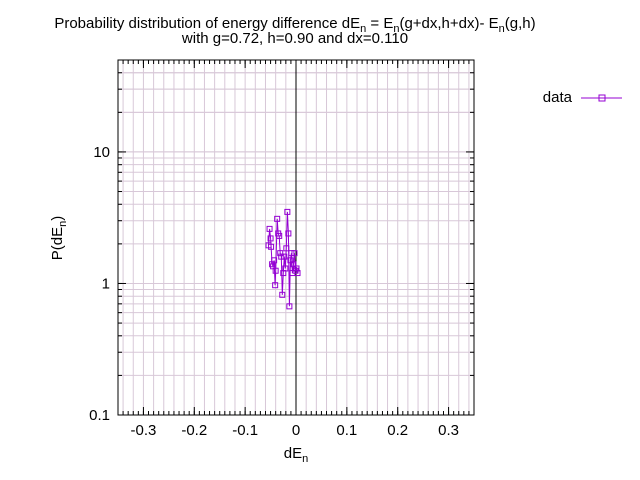 This screenshot has height=480, width=640. Describe the element at coordinates (602, 98) in the screenshot. I see `legend-marker` at that location.